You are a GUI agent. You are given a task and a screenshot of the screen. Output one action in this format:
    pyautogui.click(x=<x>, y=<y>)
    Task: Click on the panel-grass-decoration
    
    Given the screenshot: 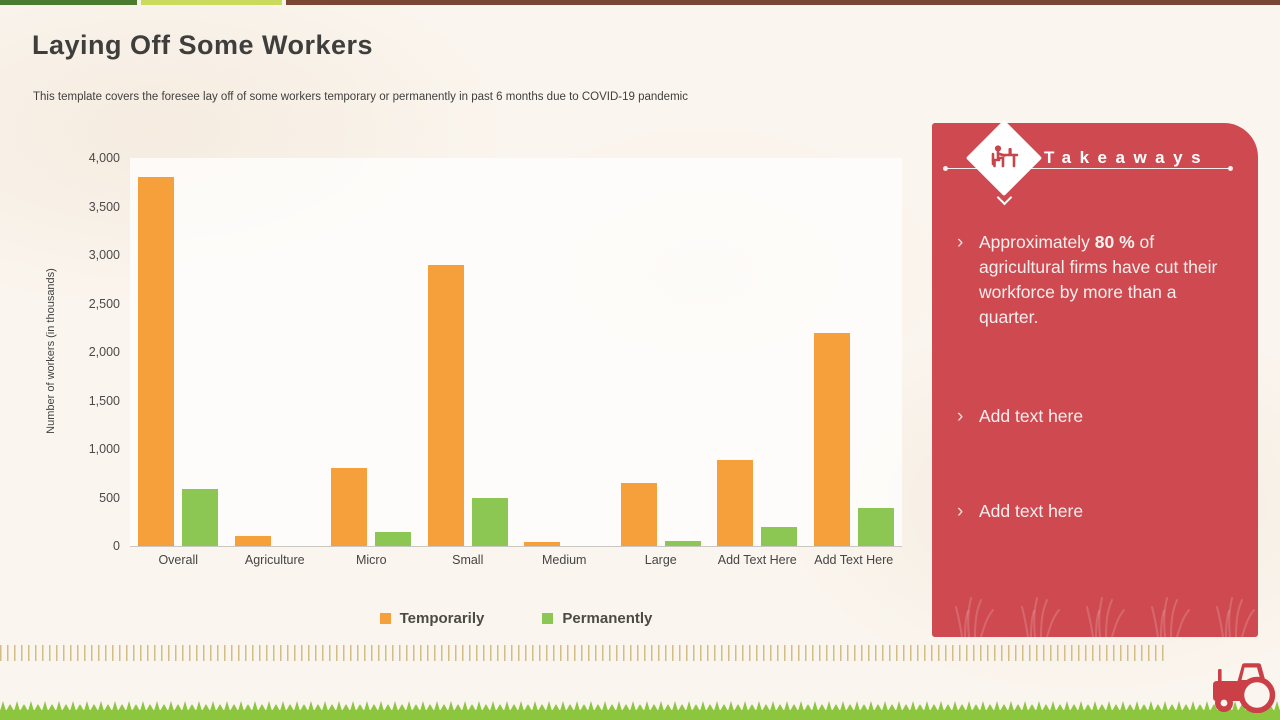 What is the action you would take?
    pyautogui.click(x=1105, y=617)
    